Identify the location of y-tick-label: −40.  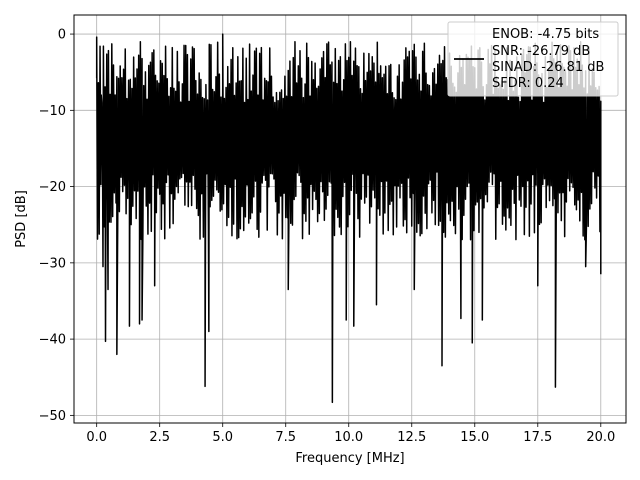
(52, 340).